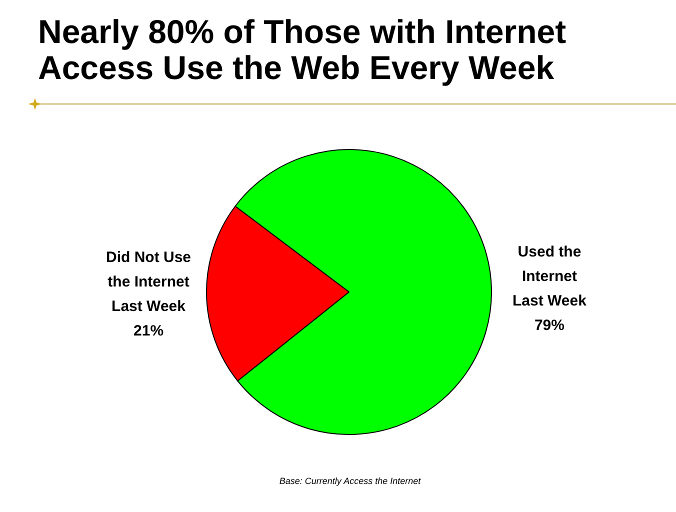  Describe the element at coordinates (550, 277) in the screenshot. I see `slice-label: Used the Internet Last Week` at that location.